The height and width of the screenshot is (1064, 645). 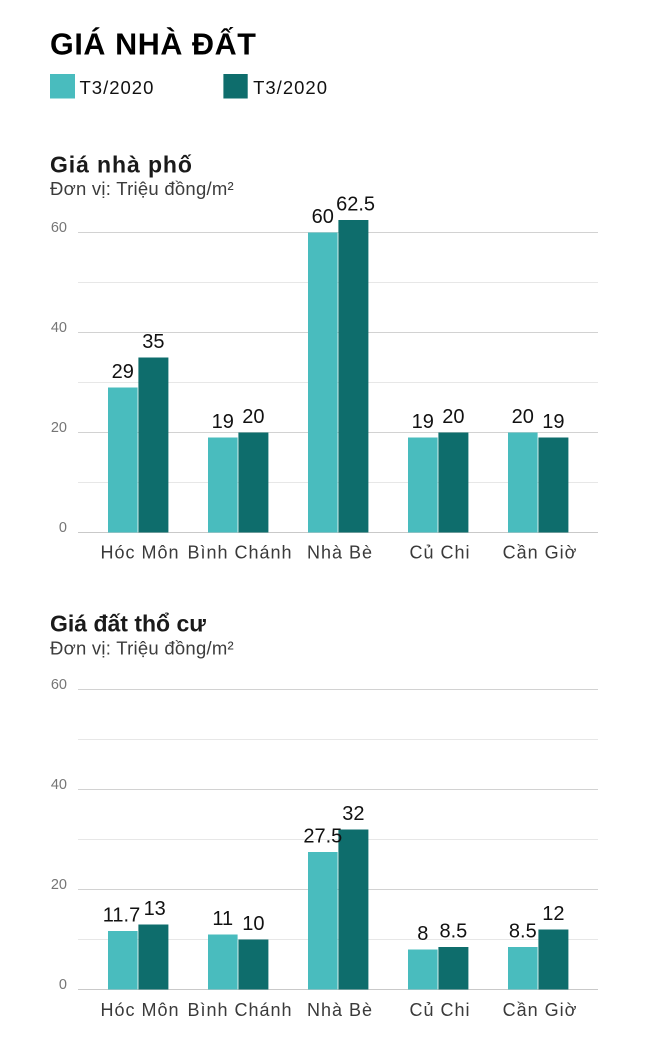 What do you see at coordinates (155, 909) in the screenshot?
I see `svg-text: 13` at bounding box center [155, 909].